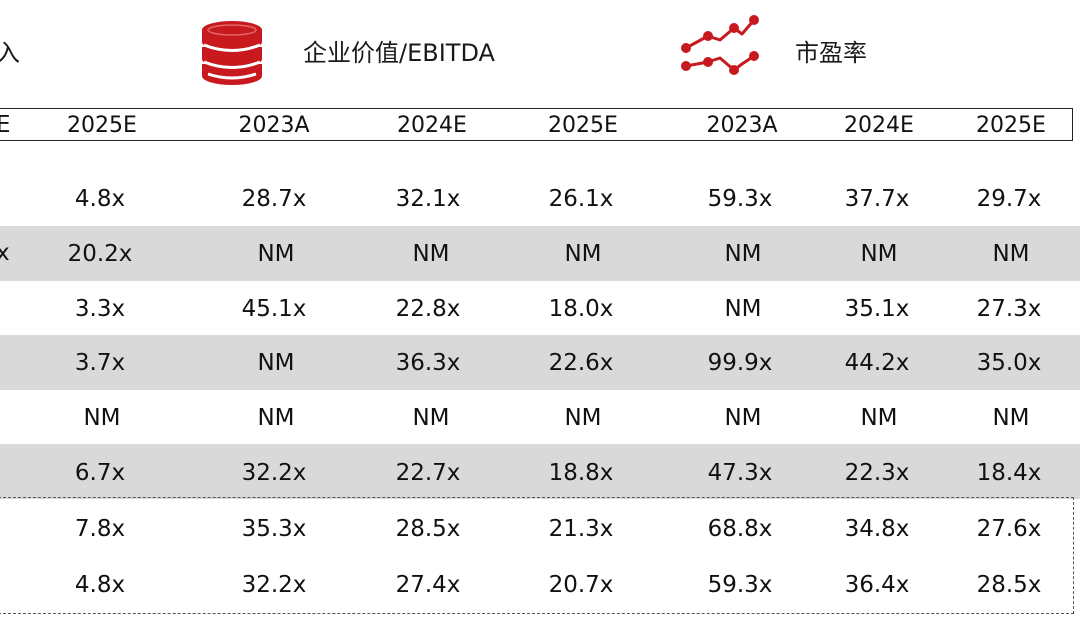 Image resolution: width=1080 pixels, height=618 pixels. What do you see at coordinates (399, 53) in the screenshot?
I see `ev-ebitda-header: 企业价值/EBITDA` at bounding box center [399, 53].